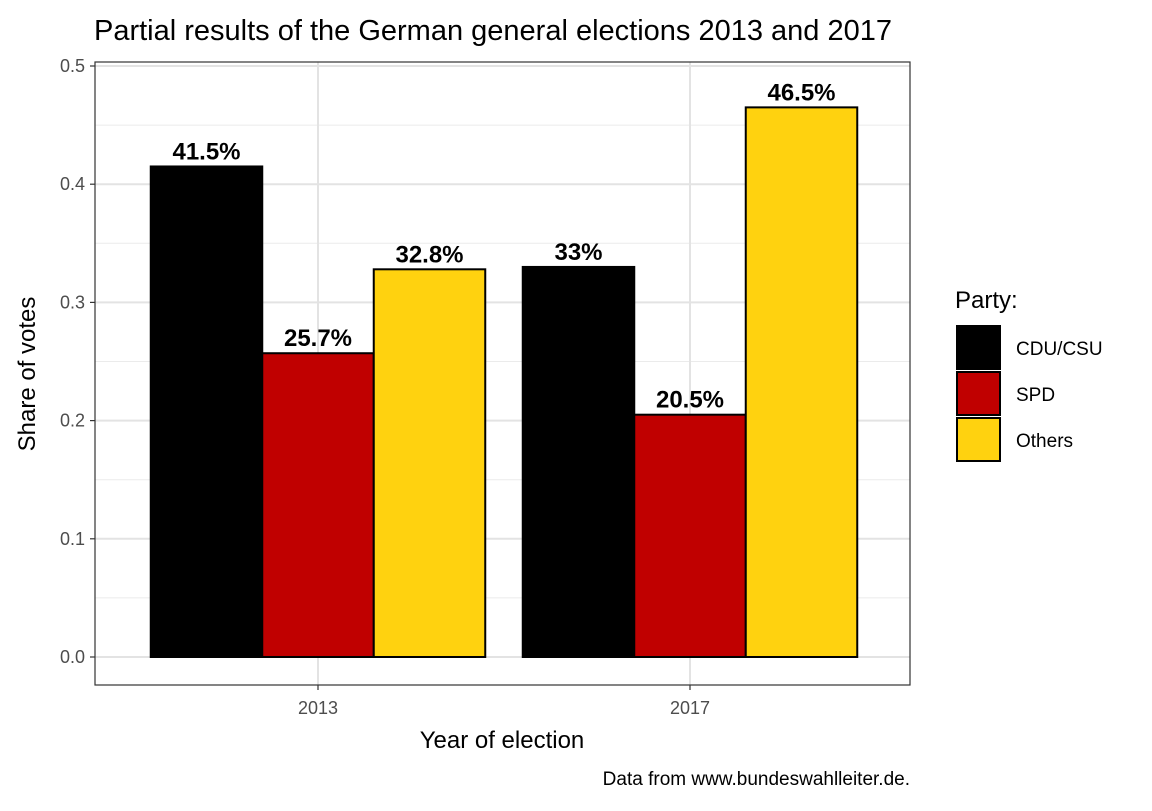 This screenshot has width=1152, height=811. Describe the element at coordinates (1035, 395) in the screenshot. I see `legend-label: SPD` at that location.